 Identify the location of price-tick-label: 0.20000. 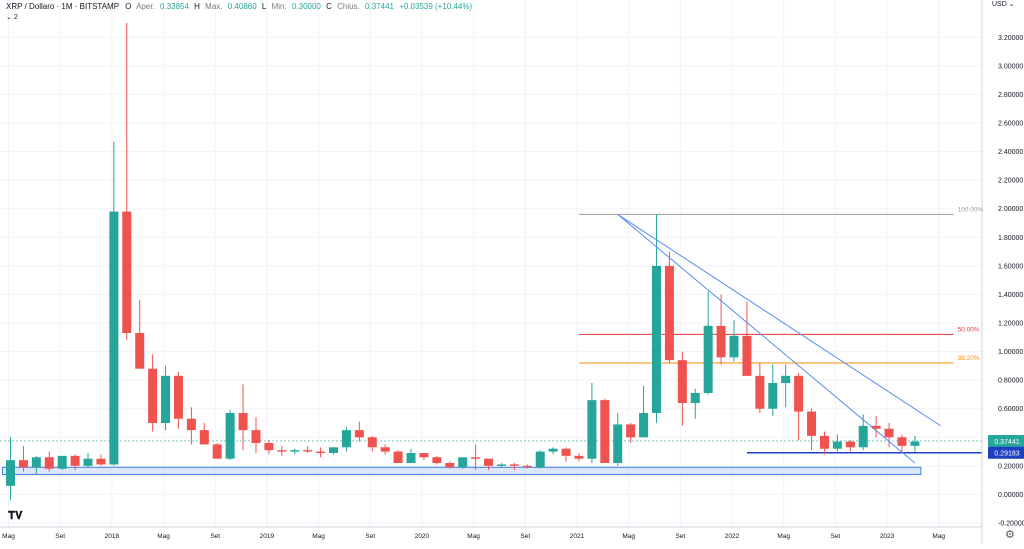
(1010, 466).